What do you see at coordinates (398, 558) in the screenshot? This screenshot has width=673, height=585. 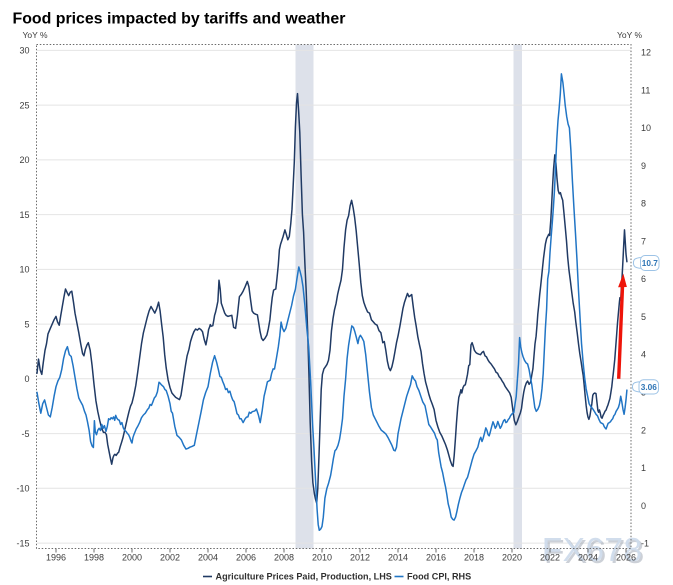 I see `svg-text: 2014` at bounding box center [398, 558].